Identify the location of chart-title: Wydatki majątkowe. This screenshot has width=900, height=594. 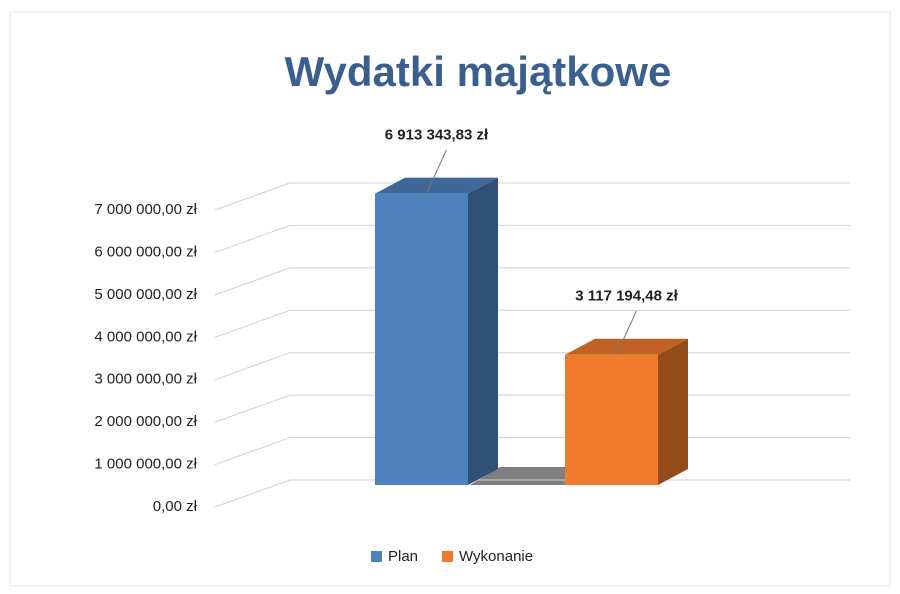
(478, 71).